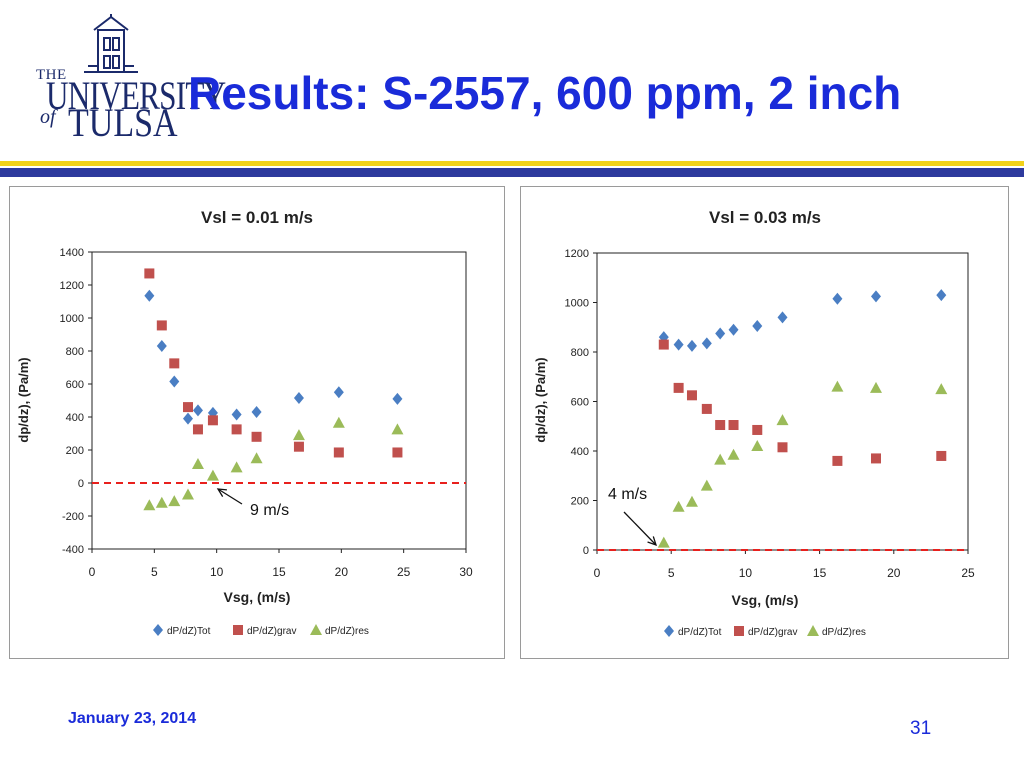 Image resolution: width=1024 pixels, height=768 pixels. I want to click on header-rule-yellow, so click(512, 163).